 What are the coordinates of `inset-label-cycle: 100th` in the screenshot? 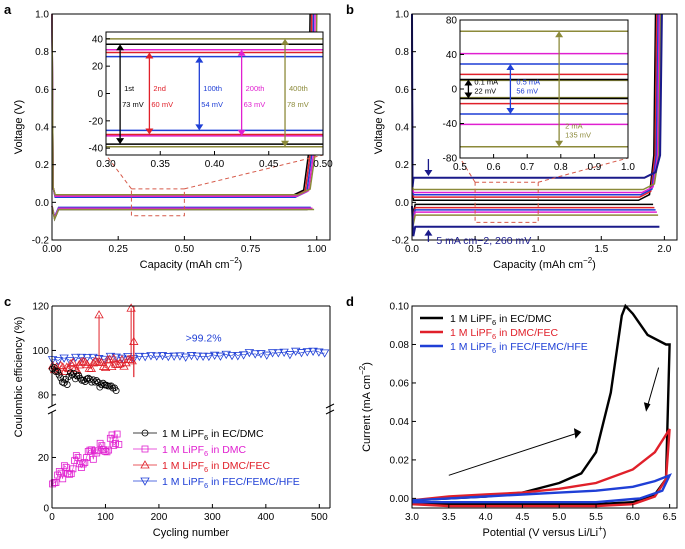 It's located at (212, 88).